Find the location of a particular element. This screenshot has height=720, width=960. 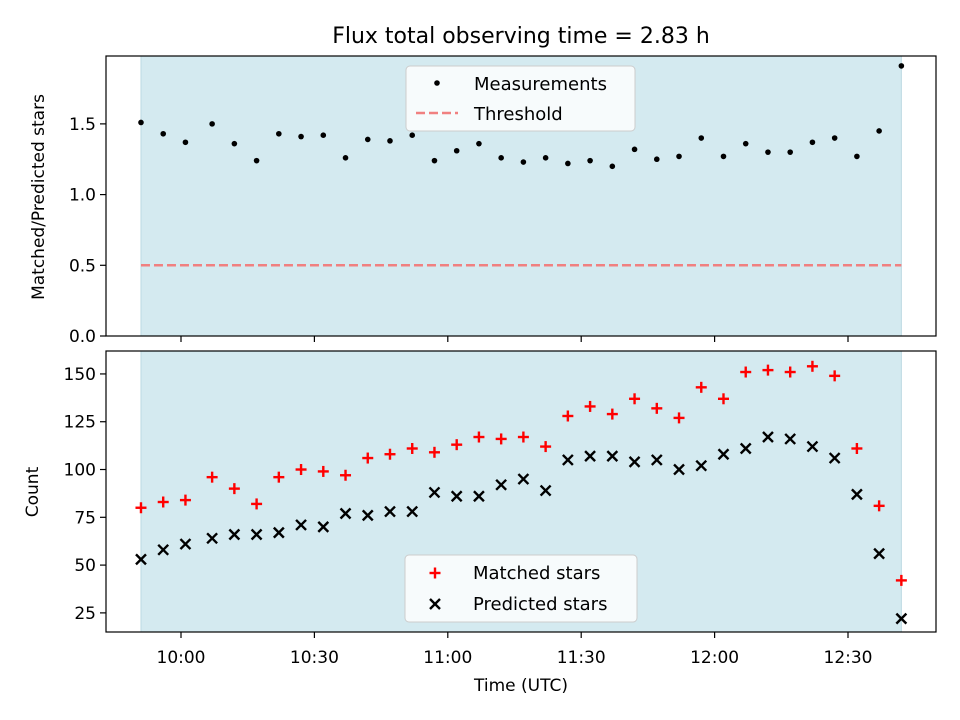

legend-label-predicted: Predicted stars is located at coordinates (540, 604).